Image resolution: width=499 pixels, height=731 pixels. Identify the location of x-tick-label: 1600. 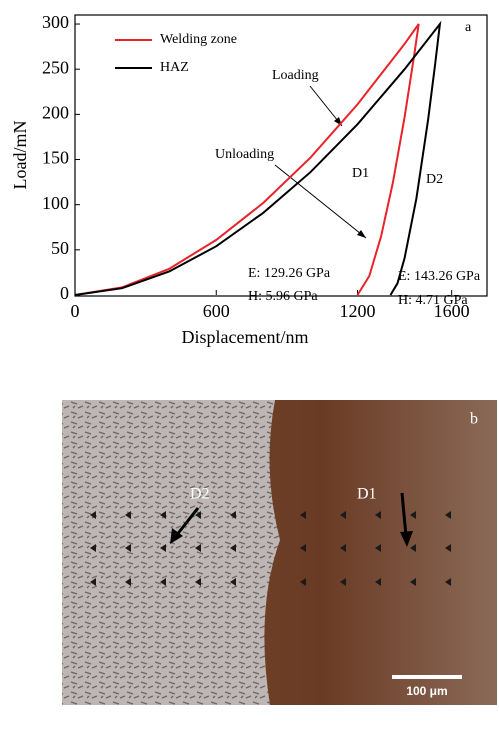
(452, 311).